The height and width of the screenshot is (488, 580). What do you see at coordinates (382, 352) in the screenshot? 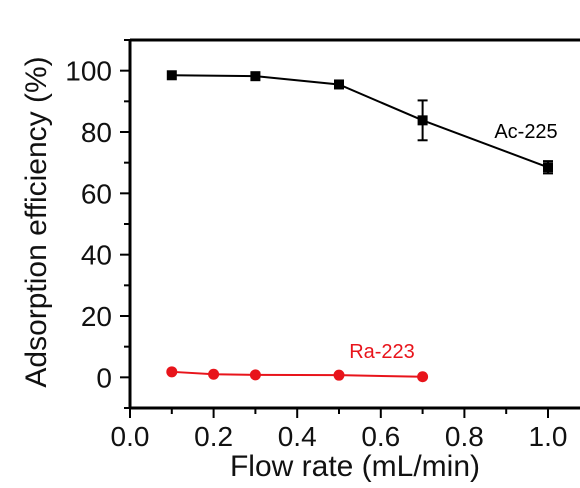
I see `series-label-ra-223: Ra-223` at bounding box center [382, 352].